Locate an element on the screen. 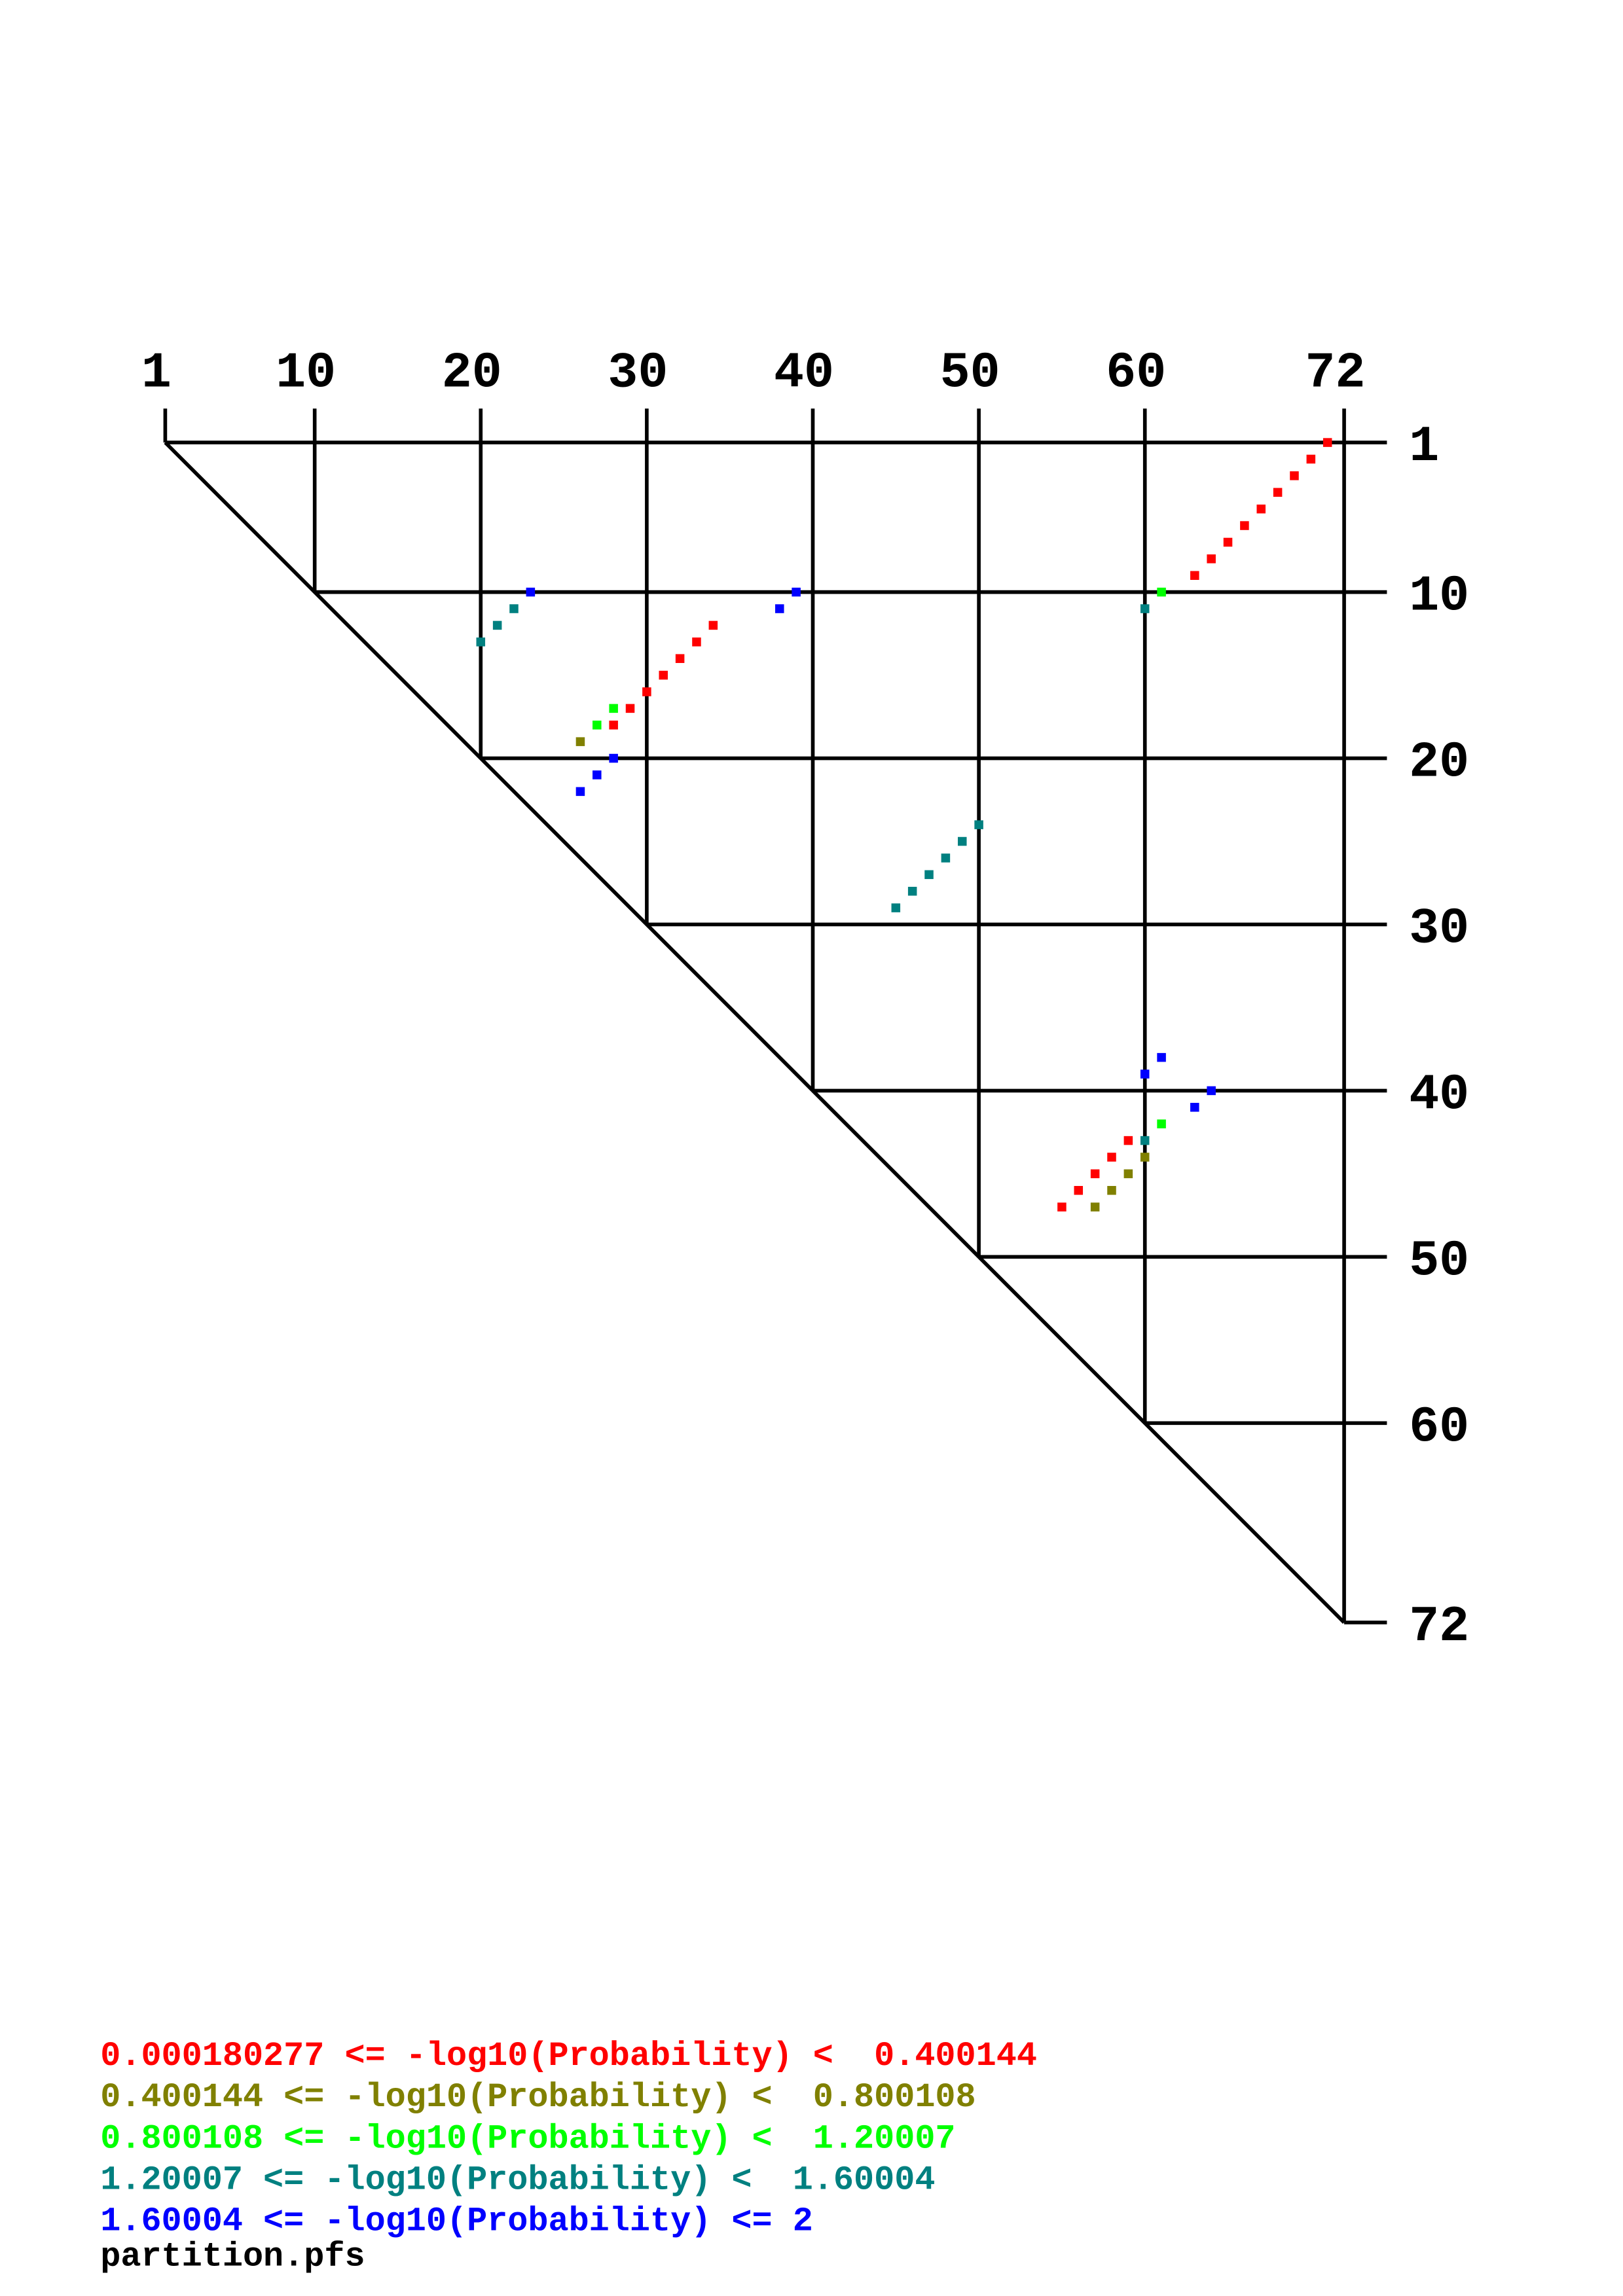 The width and height of the screenshot is (1623, 2296). x-tick-label: 40 is located at coordinates (804, 373).